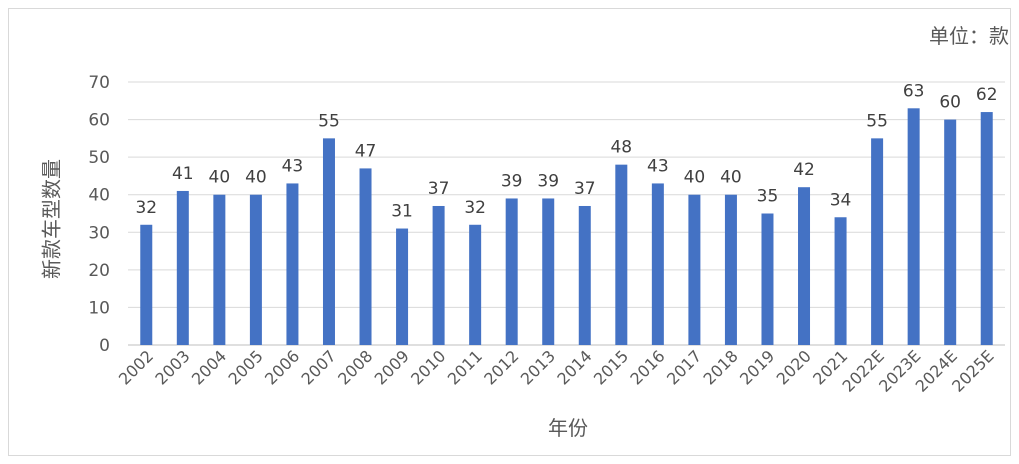 The width and height of the screenshot is (1019, 464). Describe the element at coordinates (366, 151) in the screenshot. I see `data-label: 47` at that location.